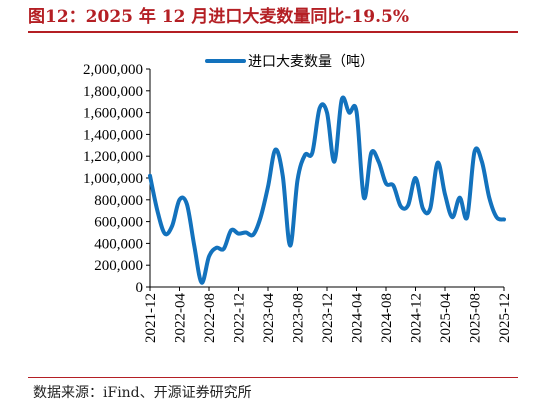 Image resolution: width=546 pixels, height=408 pixels. I want to click on page-title: 图12：2025 年 12 月进口大麦数量同比-19.5%, so click(218, 17).